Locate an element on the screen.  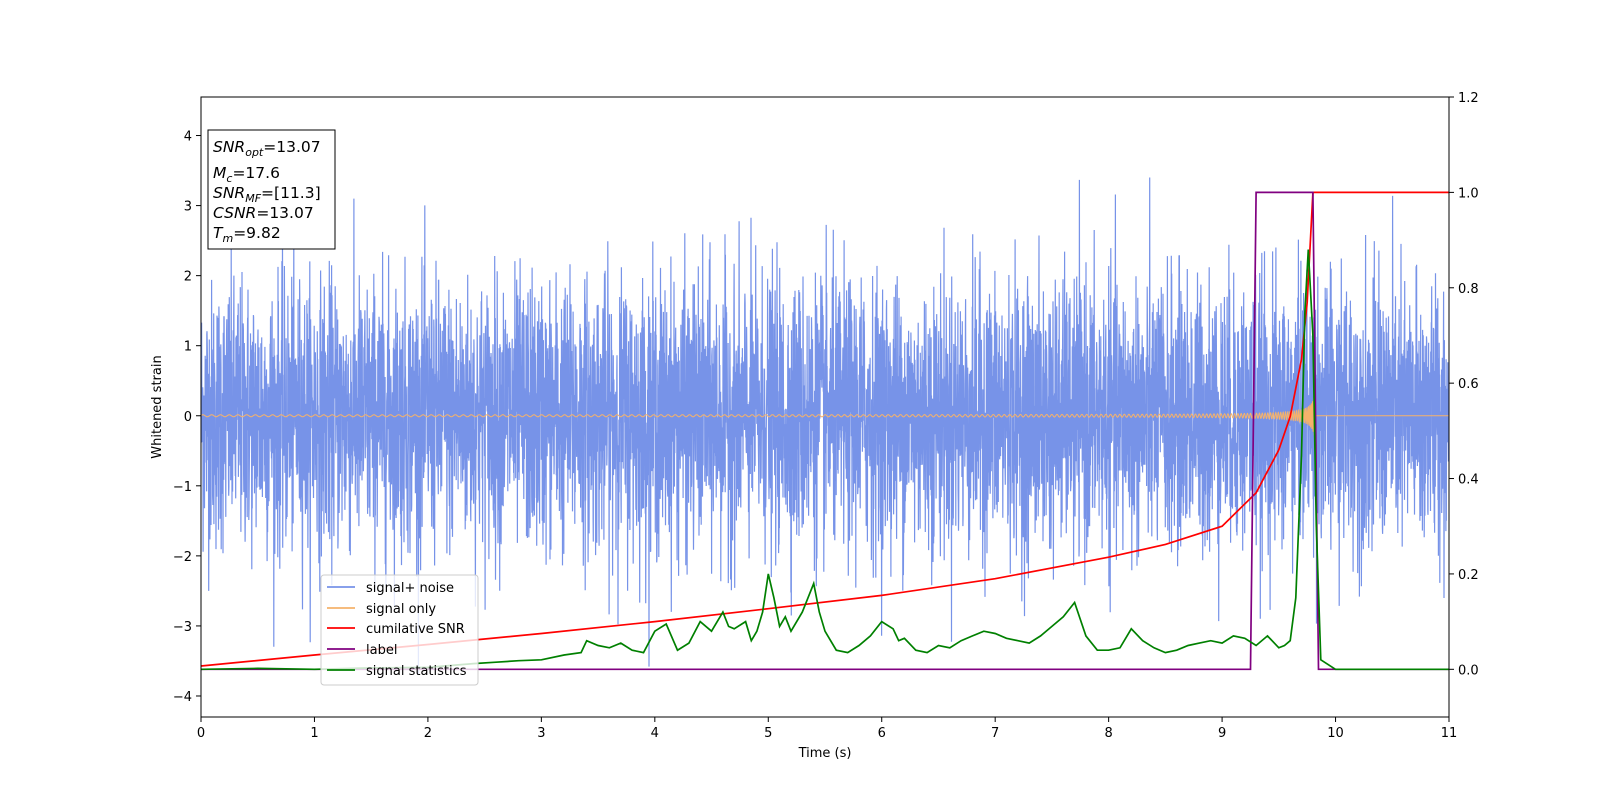
x-tick-label: 9 is located at coordinates (1222, 733).